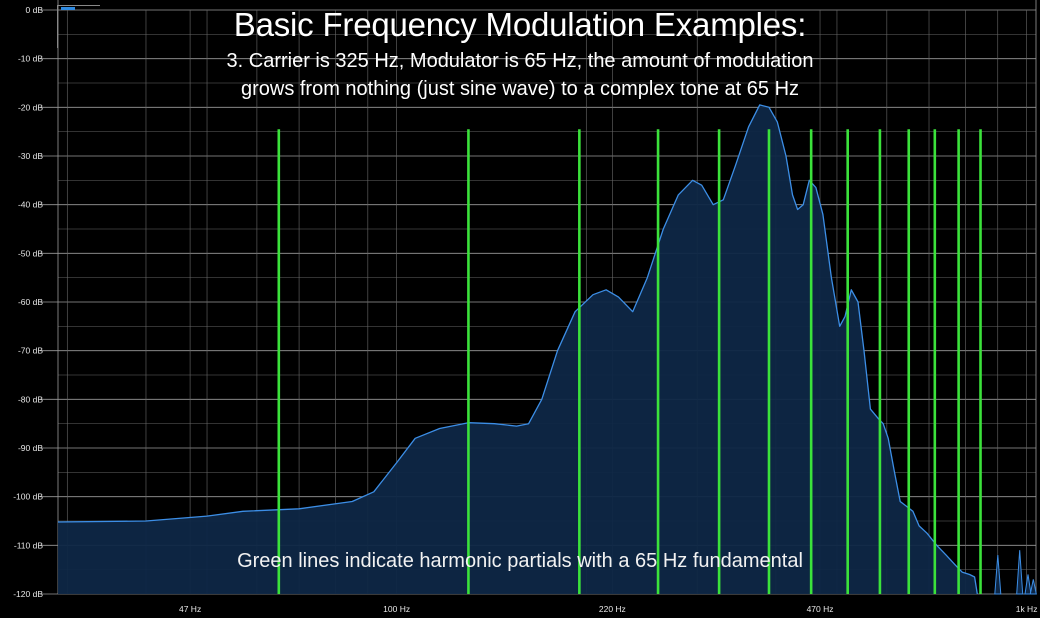 The height and width of the screenshot is (618, 1040). I want to click on y-tick-label: -80 dB, so click(30, 399).